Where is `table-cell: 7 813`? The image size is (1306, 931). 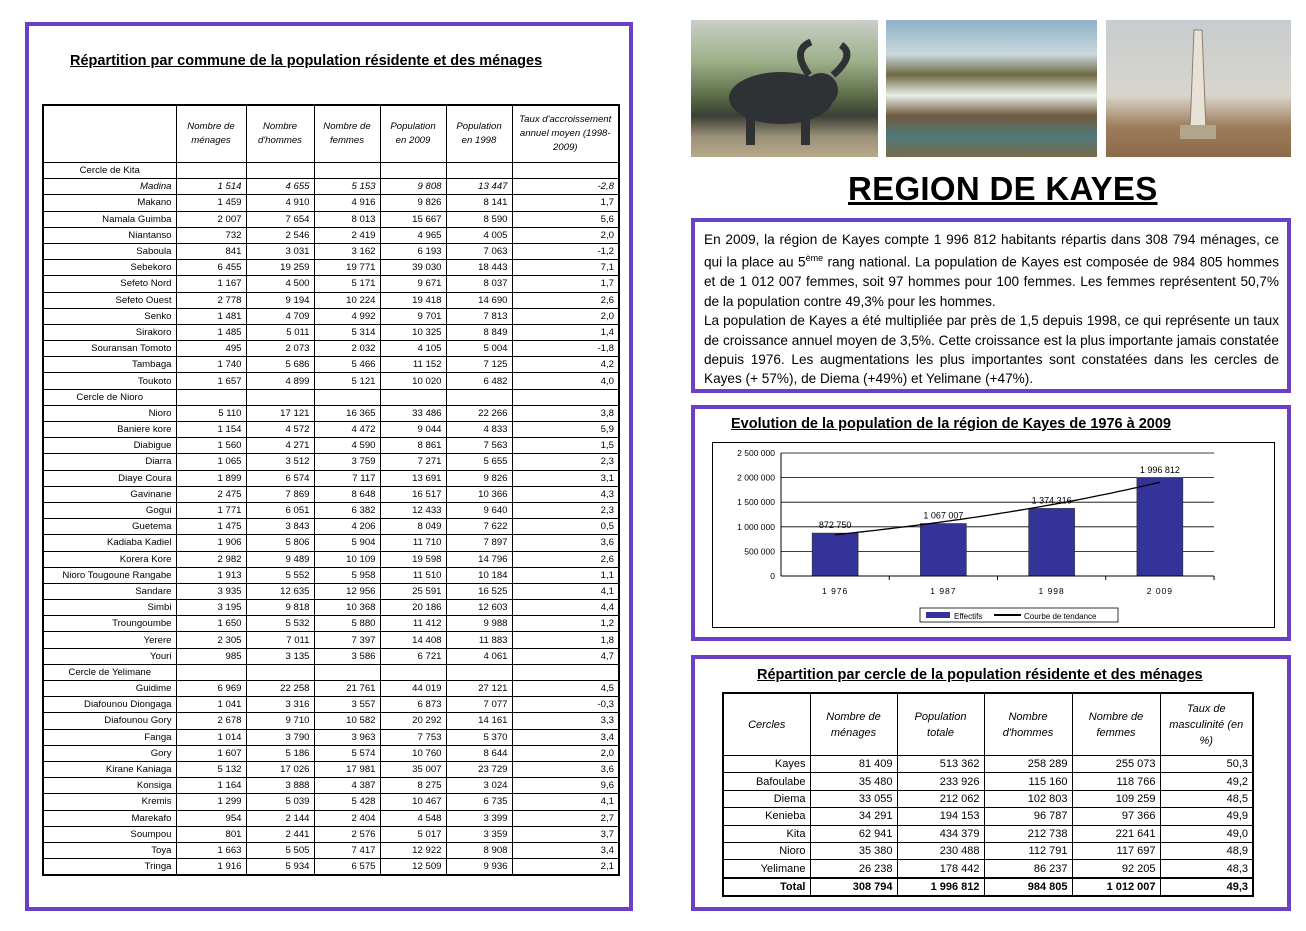 table-cell: 7 813 is located at coordinates (479, 316).